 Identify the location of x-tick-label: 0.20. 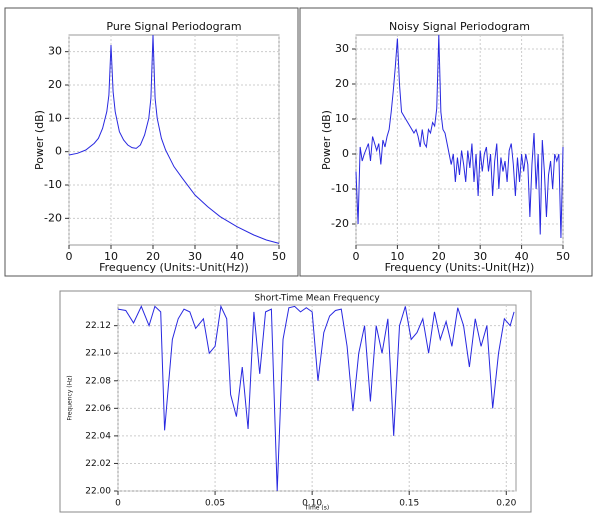
(506, 504).